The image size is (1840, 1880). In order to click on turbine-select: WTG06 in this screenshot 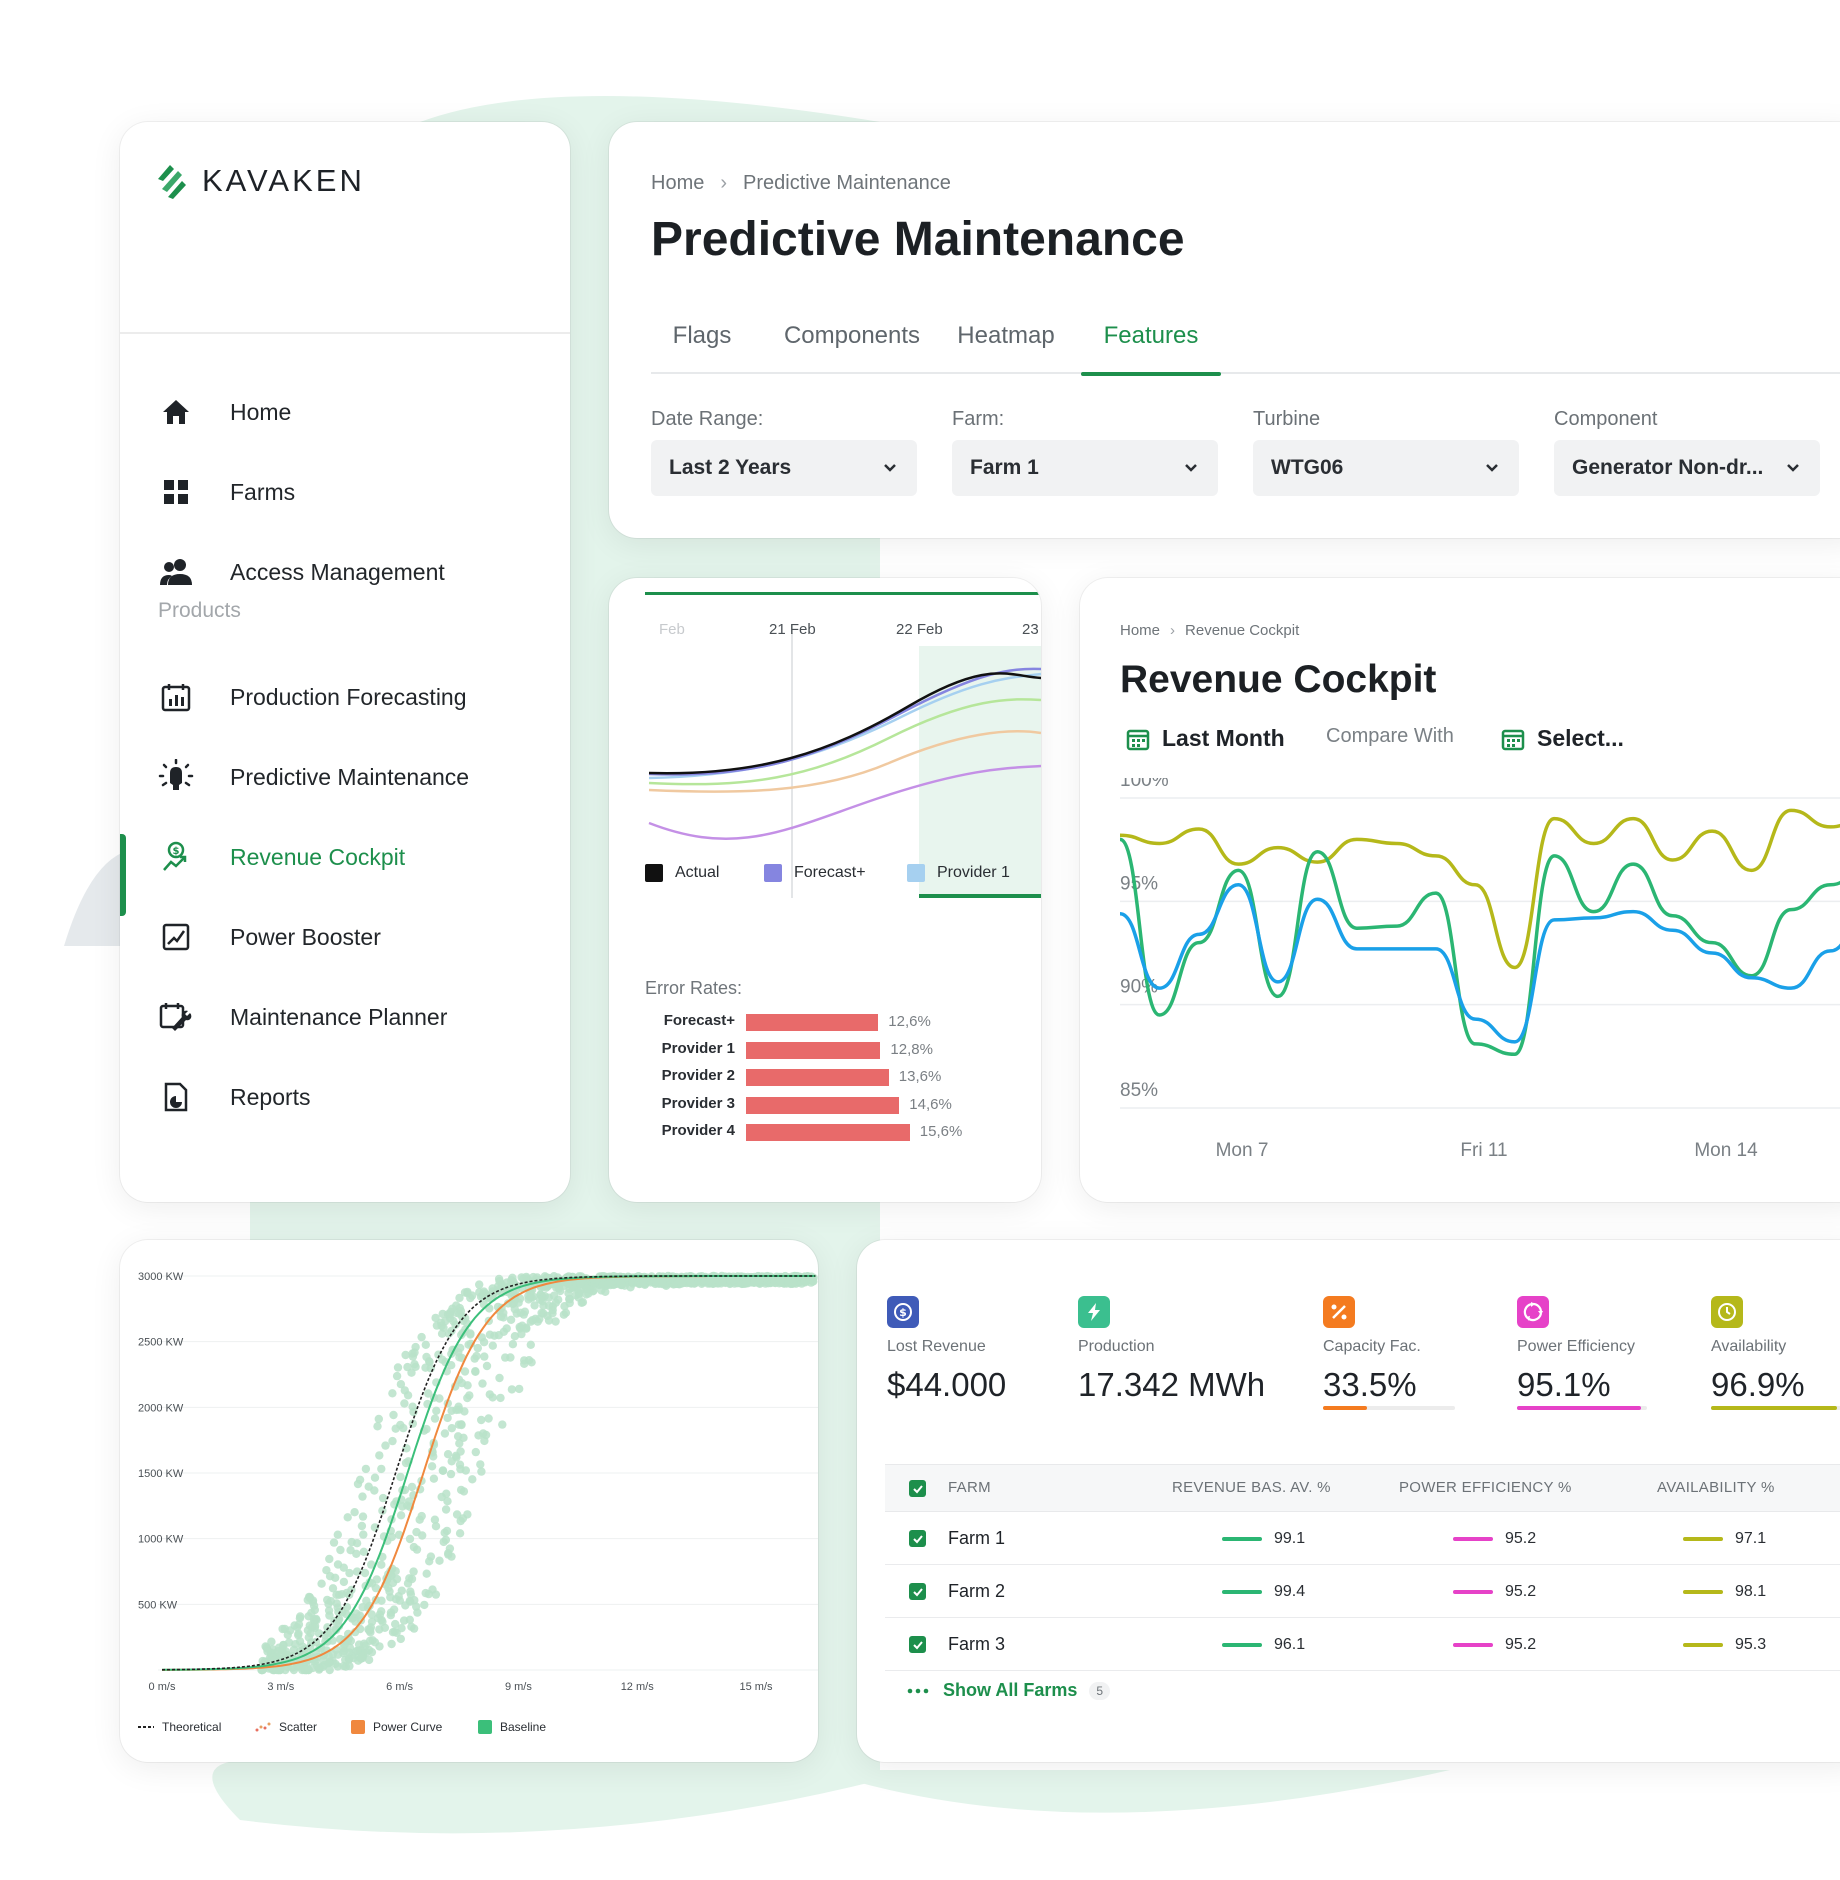, I will do `click(1386, 468)`.